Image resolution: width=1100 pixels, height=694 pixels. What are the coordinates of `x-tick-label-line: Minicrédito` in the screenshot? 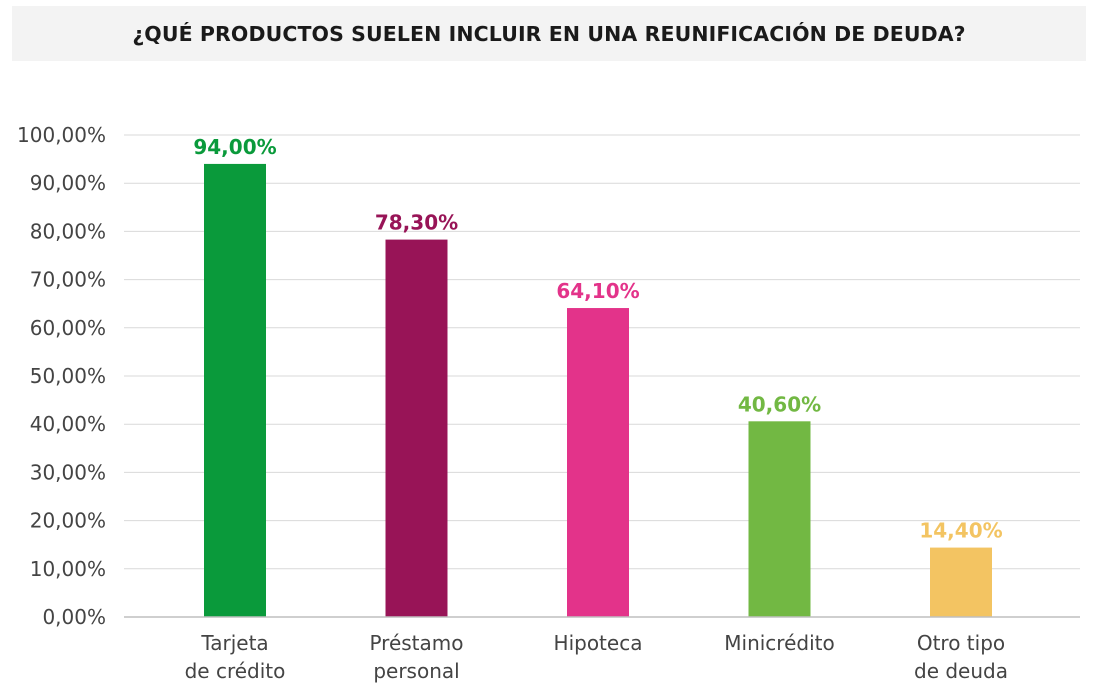 It's located at (779, 643).